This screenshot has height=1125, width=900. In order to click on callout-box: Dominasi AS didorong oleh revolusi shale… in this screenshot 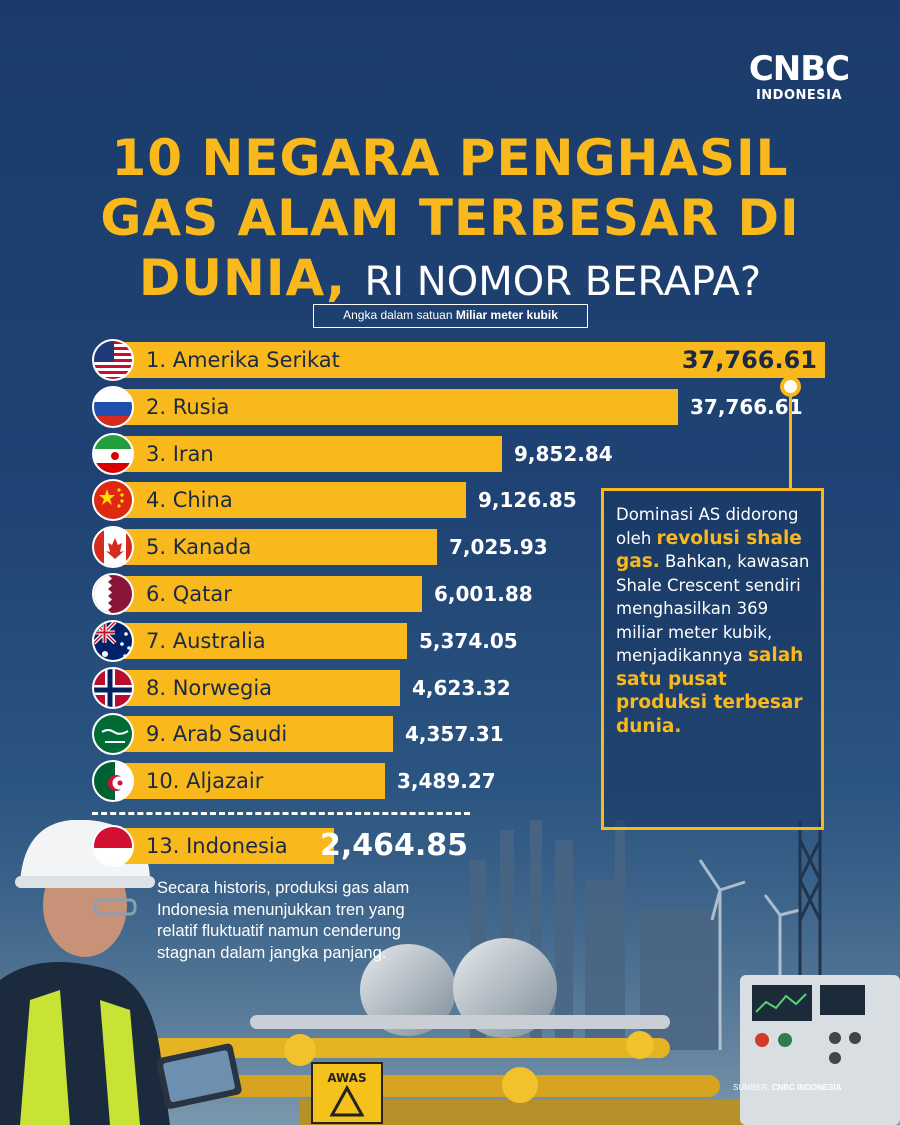, I will do `click(712, 659)`.